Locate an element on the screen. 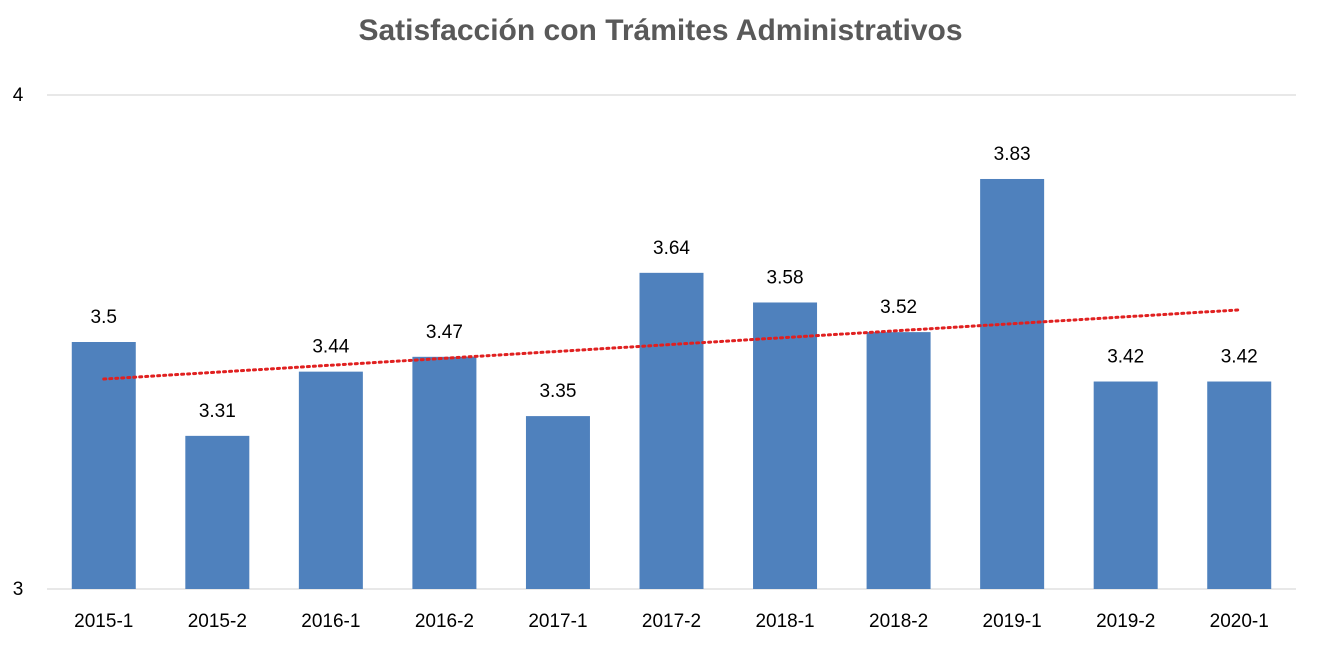 This screenshot has width=1321, height=653. x-tick-label: 2016-1 is located at coordinates (330, 621).